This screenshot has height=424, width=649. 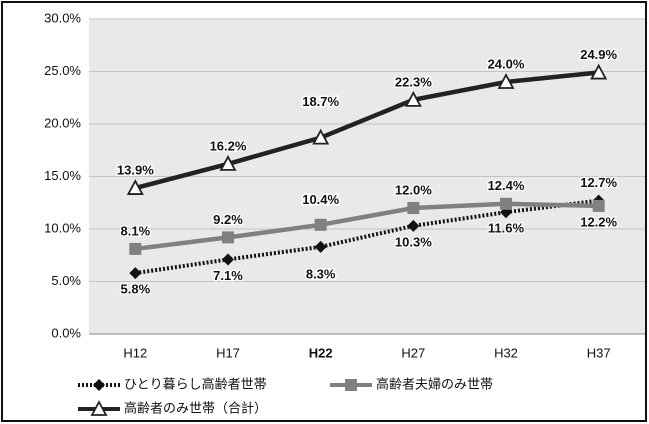 What do you see at coordinates (320, 199) in the screenshot?
I see `value-label-emphasis: 10.4%` at bounding box center [320, 199].